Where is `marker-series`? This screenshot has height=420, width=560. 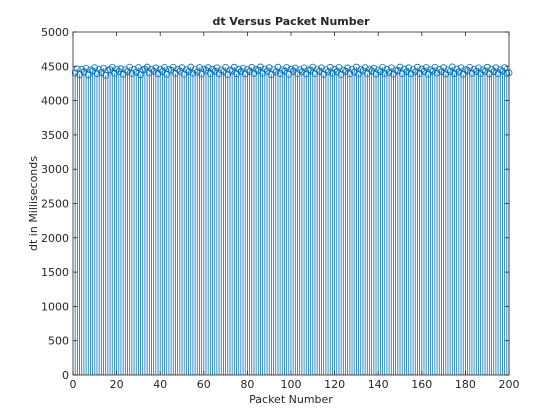 marker-series is located at coordinates (292, 71).